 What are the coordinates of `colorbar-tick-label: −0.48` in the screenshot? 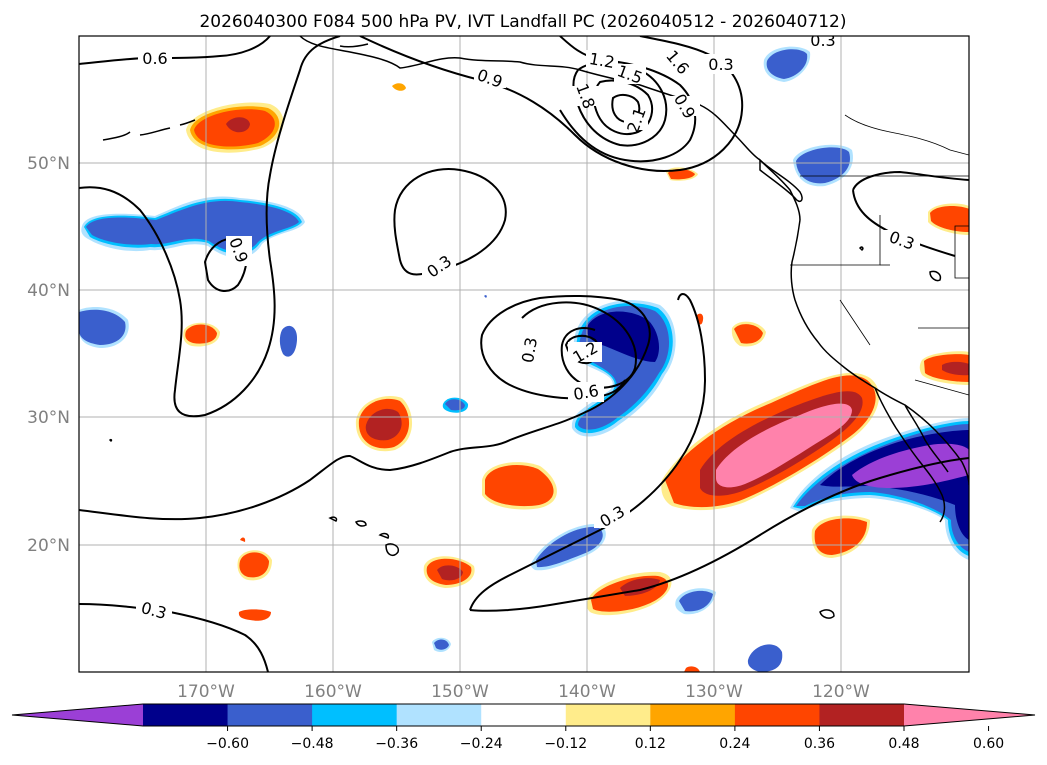 It's located at (312, 744).